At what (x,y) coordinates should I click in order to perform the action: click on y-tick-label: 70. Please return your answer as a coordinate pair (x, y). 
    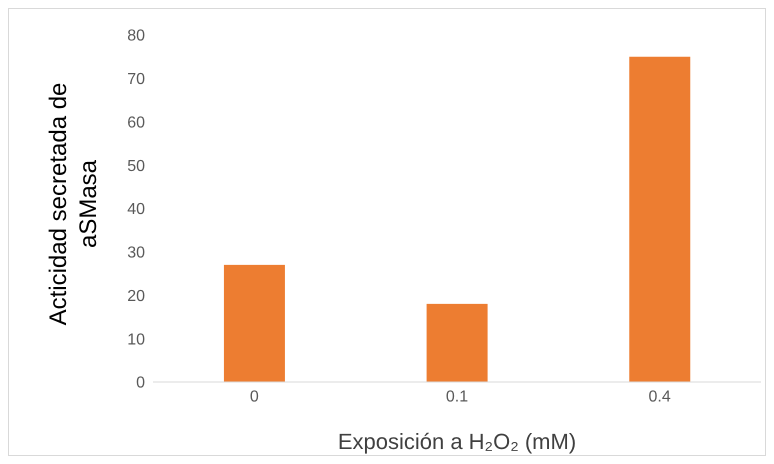
    Looking at the image, I should click on (136, 79).